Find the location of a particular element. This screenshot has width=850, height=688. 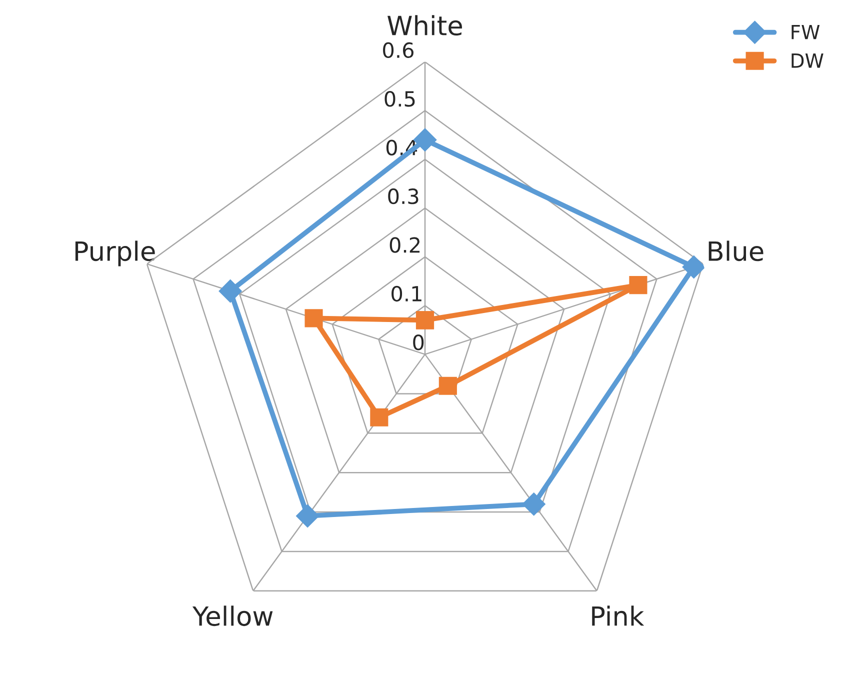

spoke-label: White is located at coordinates (425, 25).